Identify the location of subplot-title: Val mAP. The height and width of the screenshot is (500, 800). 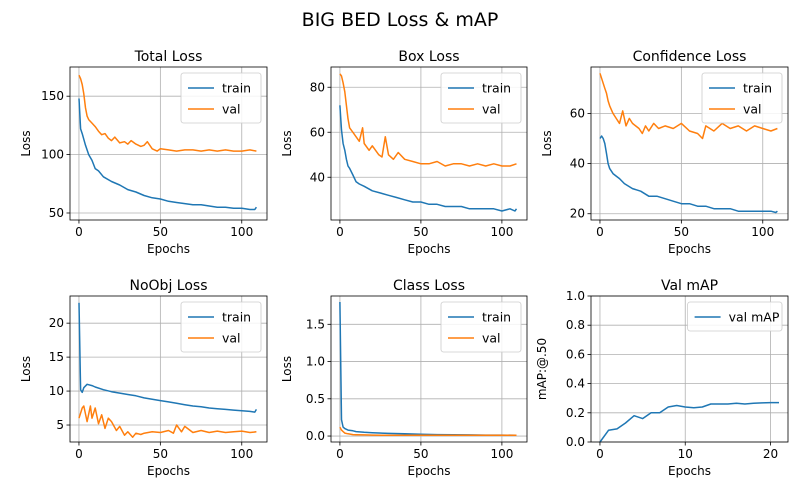
(689, 286).